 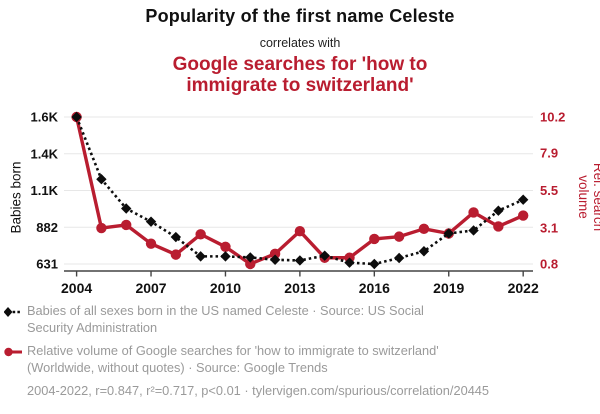 I want to click on y-left-tick-label: 631, so click(x=47, y=264).